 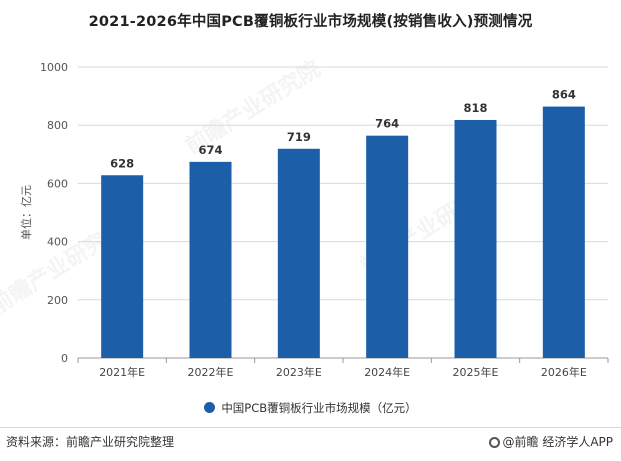 What do you see at coordinates (387, 372) in the screenshot?
I see `x-tick-label: 2024年E` at bounding box center [387, 372].